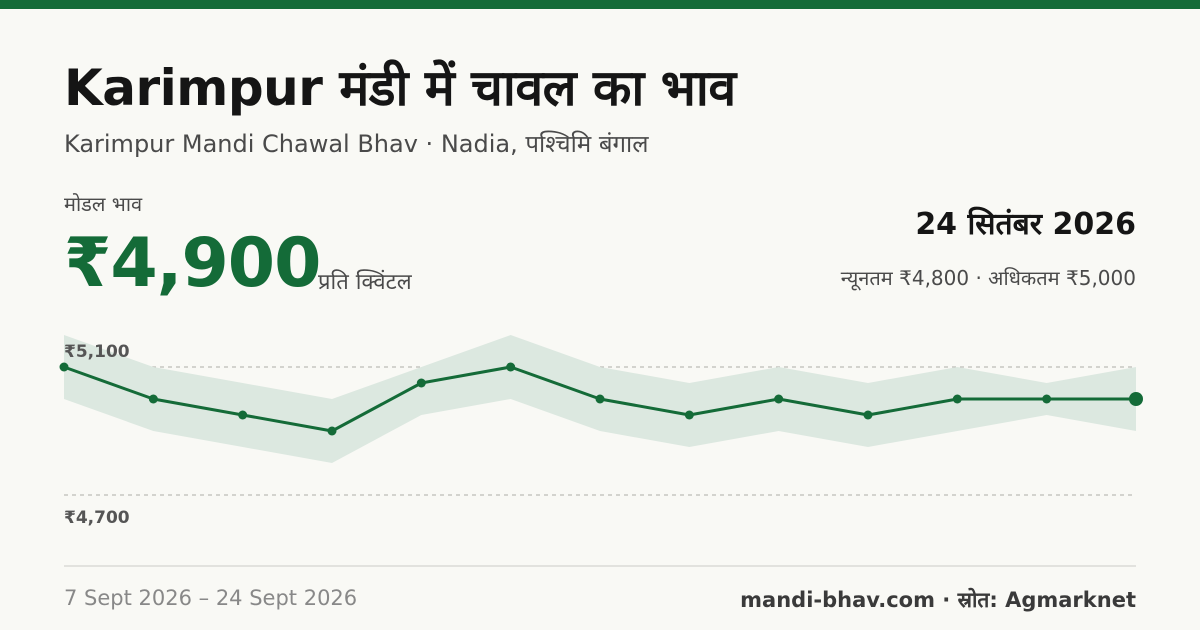 This screenshot has width=1200, height=630. What do you see at coordinates (103, 204) in the screenshot?
I see `modal-price-label: मोडल भाव` at bounding box center [103, 204].